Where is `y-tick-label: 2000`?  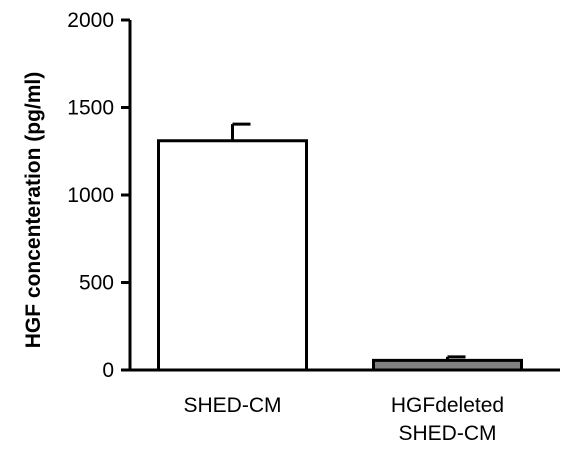 y-tick-label: 2000 is located at coordinates (90, 20).